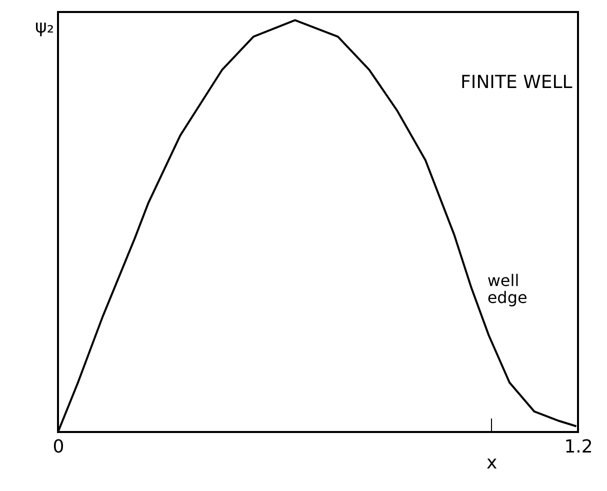 The width and height of the screenshot is (607, 491). Describe the element at coordinates (58, 447) in the screenshot. I see `x-tick-label: 0` at that location.